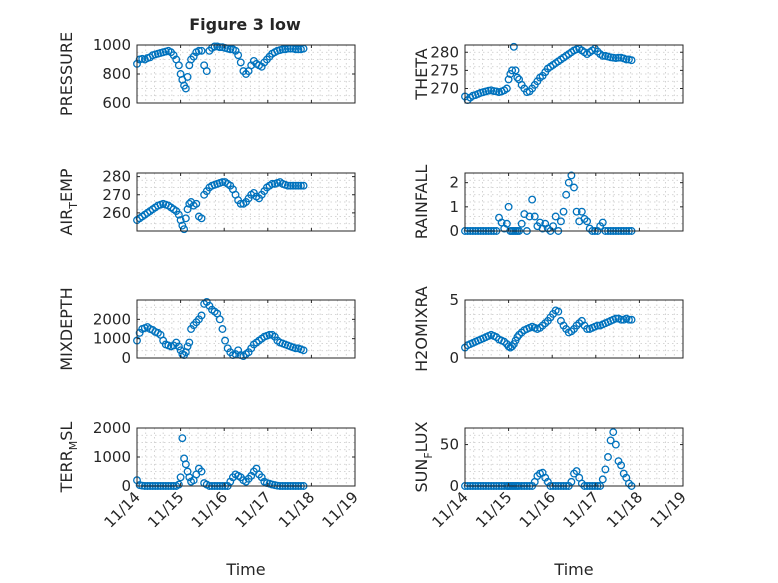 The image size is (778, 583). I want to click on subplot-pressure: 600 800 1000 PRESSURE, so click(206, 74).